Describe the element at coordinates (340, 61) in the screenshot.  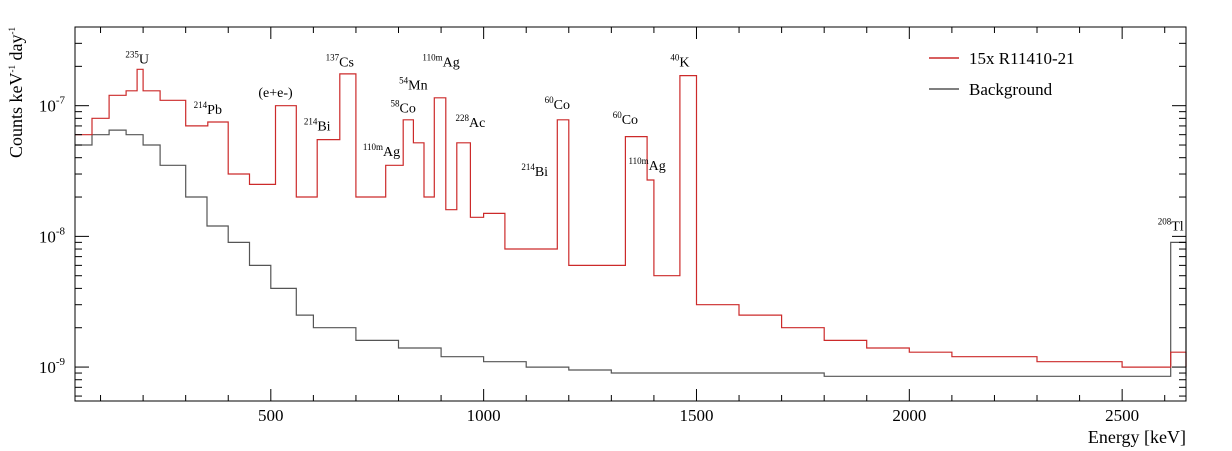
I see `annotation-4: 137Cs` at that location.